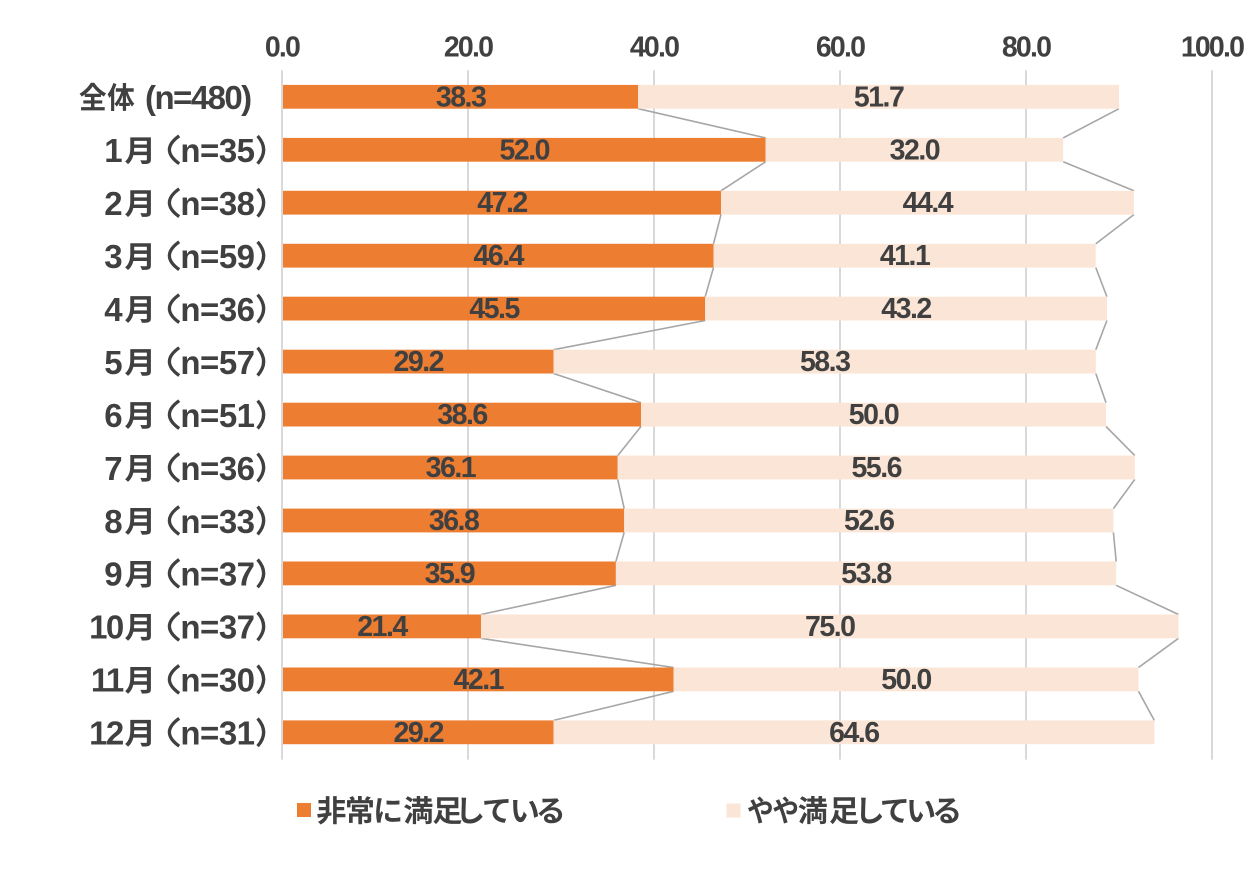 Image resolution: width=1258 pixels, height=869 pixels. Describe the element at coordinates (113, 468) in the screenshot. I see `svg-text: 7` at that location.